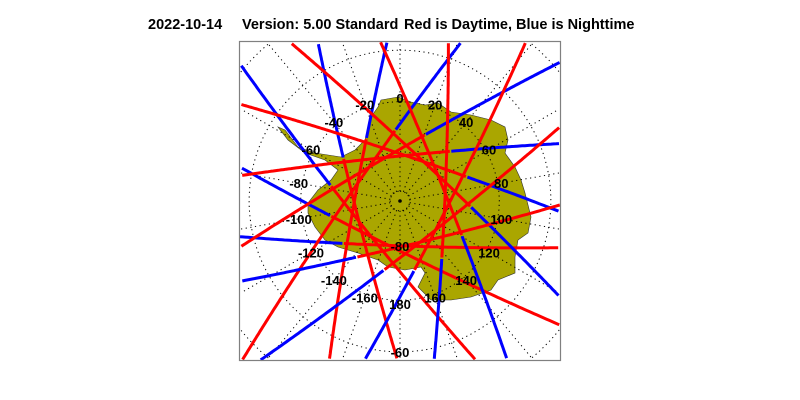 This screenshot has width=800, height=400. Describe the element at coordinates (501, 219) in the screenshot. I see `longitude-label: 100` at that location.